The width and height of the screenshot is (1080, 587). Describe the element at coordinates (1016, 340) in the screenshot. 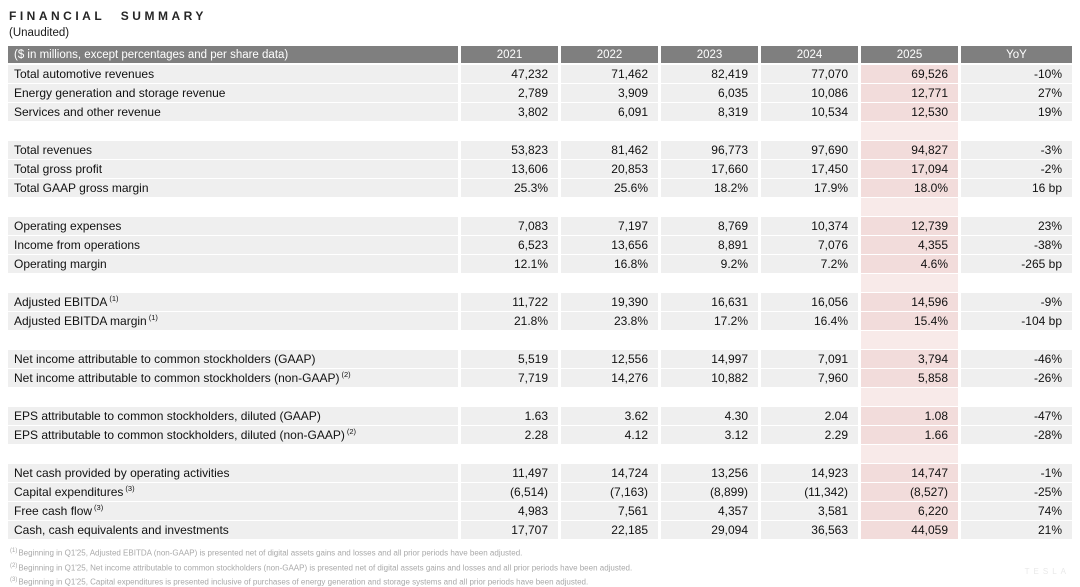

I see `cell-yoy` at that location.